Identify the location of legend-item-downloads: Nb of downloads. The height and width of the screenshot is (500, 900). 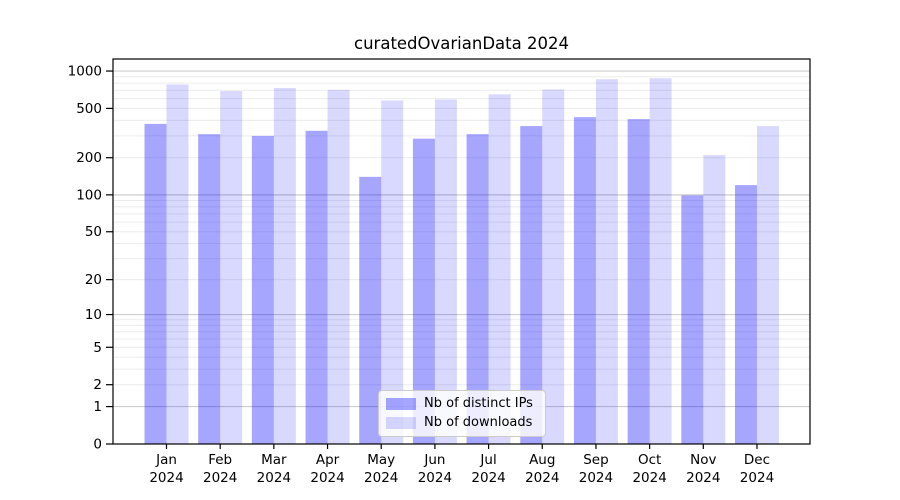
(461, 422).